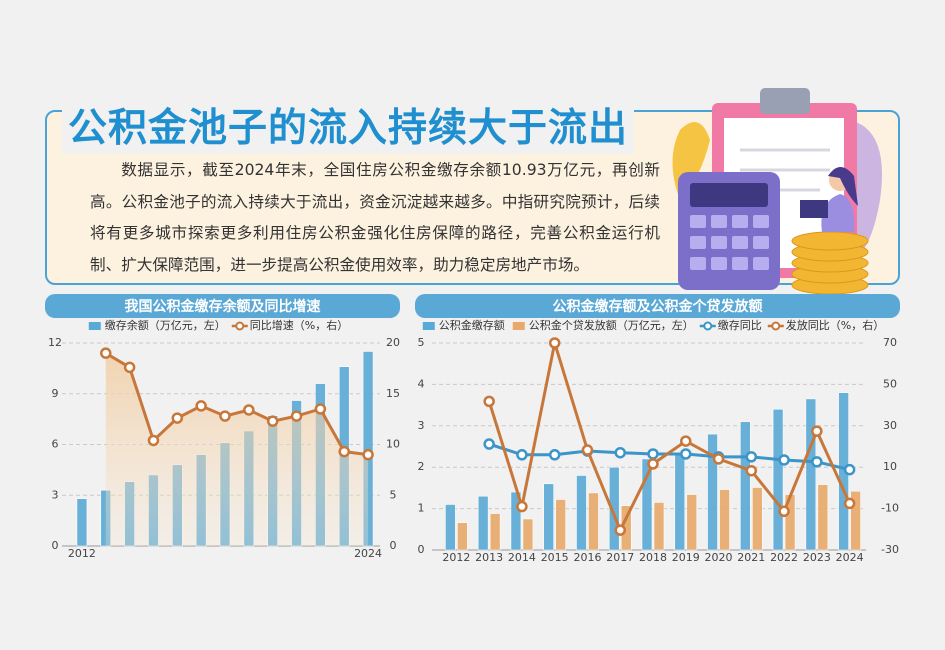 This screenshot has height=650, width=945. What do you see at coordinates (472, 325) in the screenshot?
I see `legend-label: 公积金缴存额` at bounding box center [472, 325].